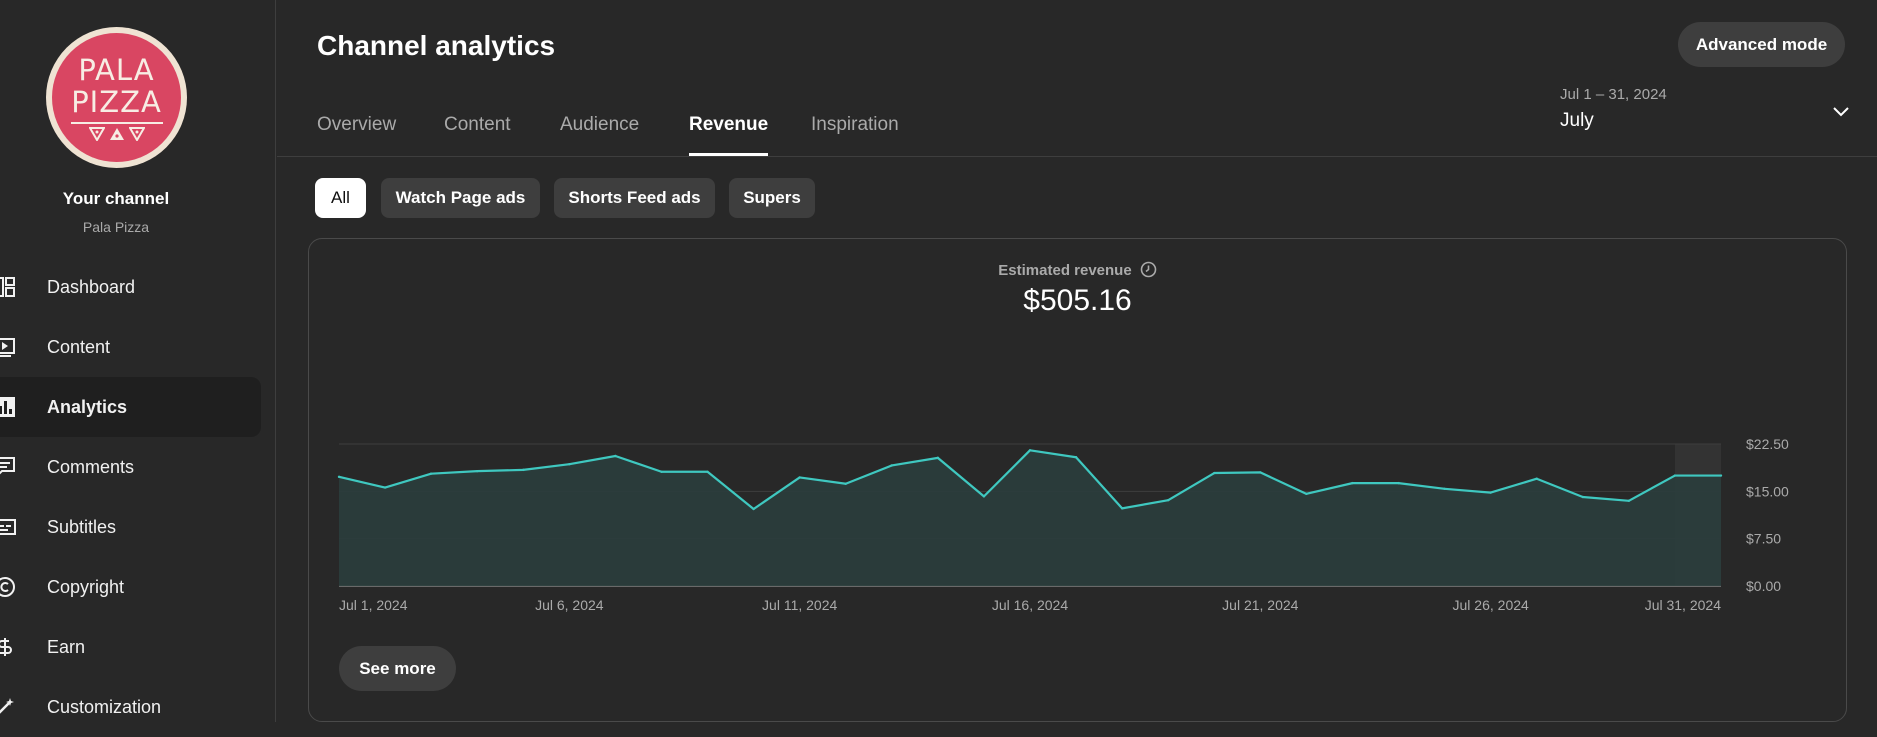 The width and height of the screenshot is (1877, 737). Describe the element at coordinates (7, 706) in the screenshot. I see `customization-icon` at that location.